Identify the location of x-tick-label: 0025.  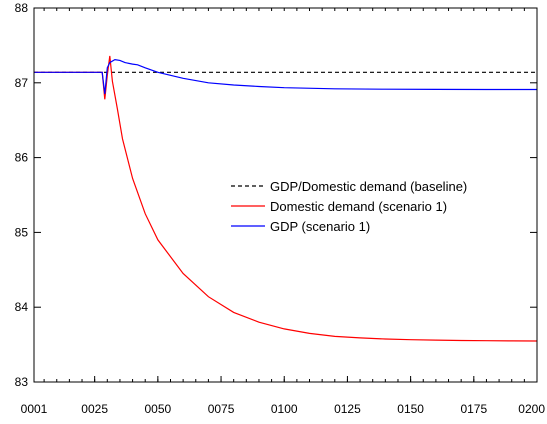
(94, 409).